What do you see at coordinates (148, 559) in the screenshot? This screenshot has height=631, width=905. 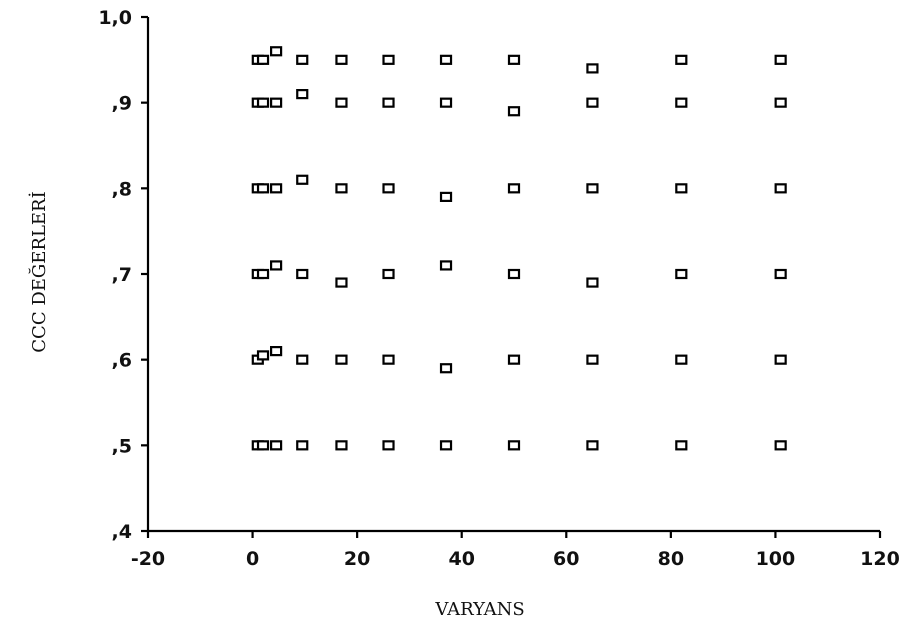 I see `x-tick-label: -20` at bounding box center [148, 559].